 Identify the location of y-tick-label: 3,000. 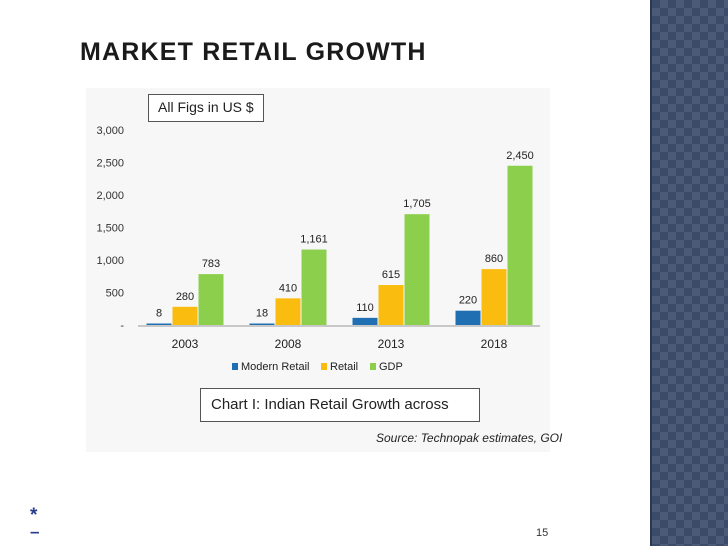
(110, 131).